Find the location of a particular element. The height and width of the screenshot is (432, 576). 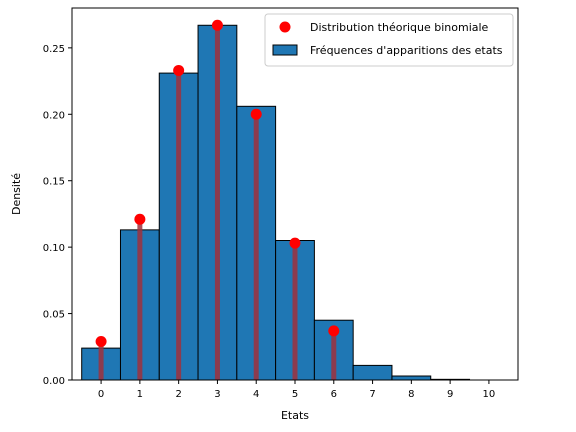

x-tick-label: 7 is located at coordinates (372, 394).